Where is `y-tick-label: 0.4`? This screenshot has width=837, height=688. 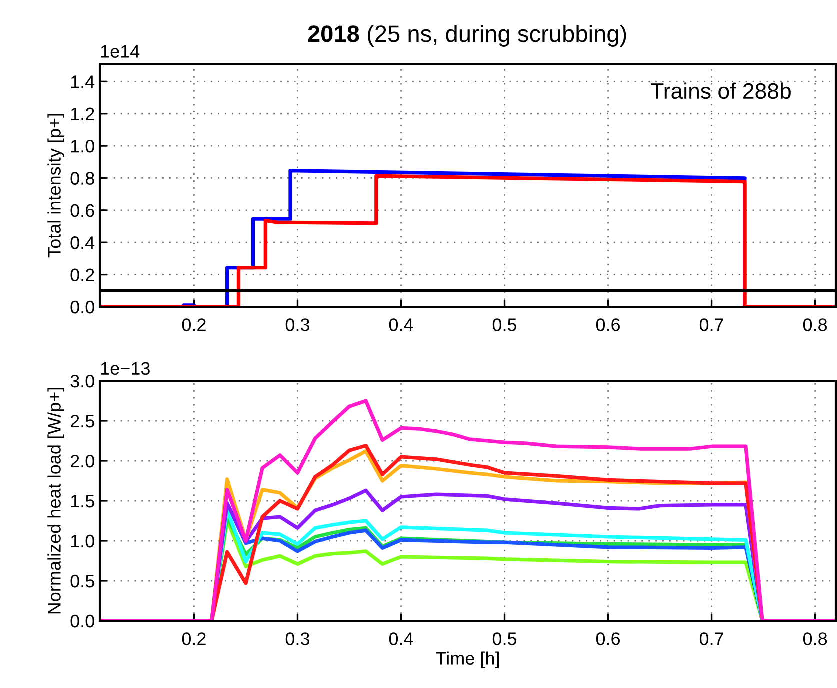 y-tick-label: 0.4 is located at coordinates (82, 243).